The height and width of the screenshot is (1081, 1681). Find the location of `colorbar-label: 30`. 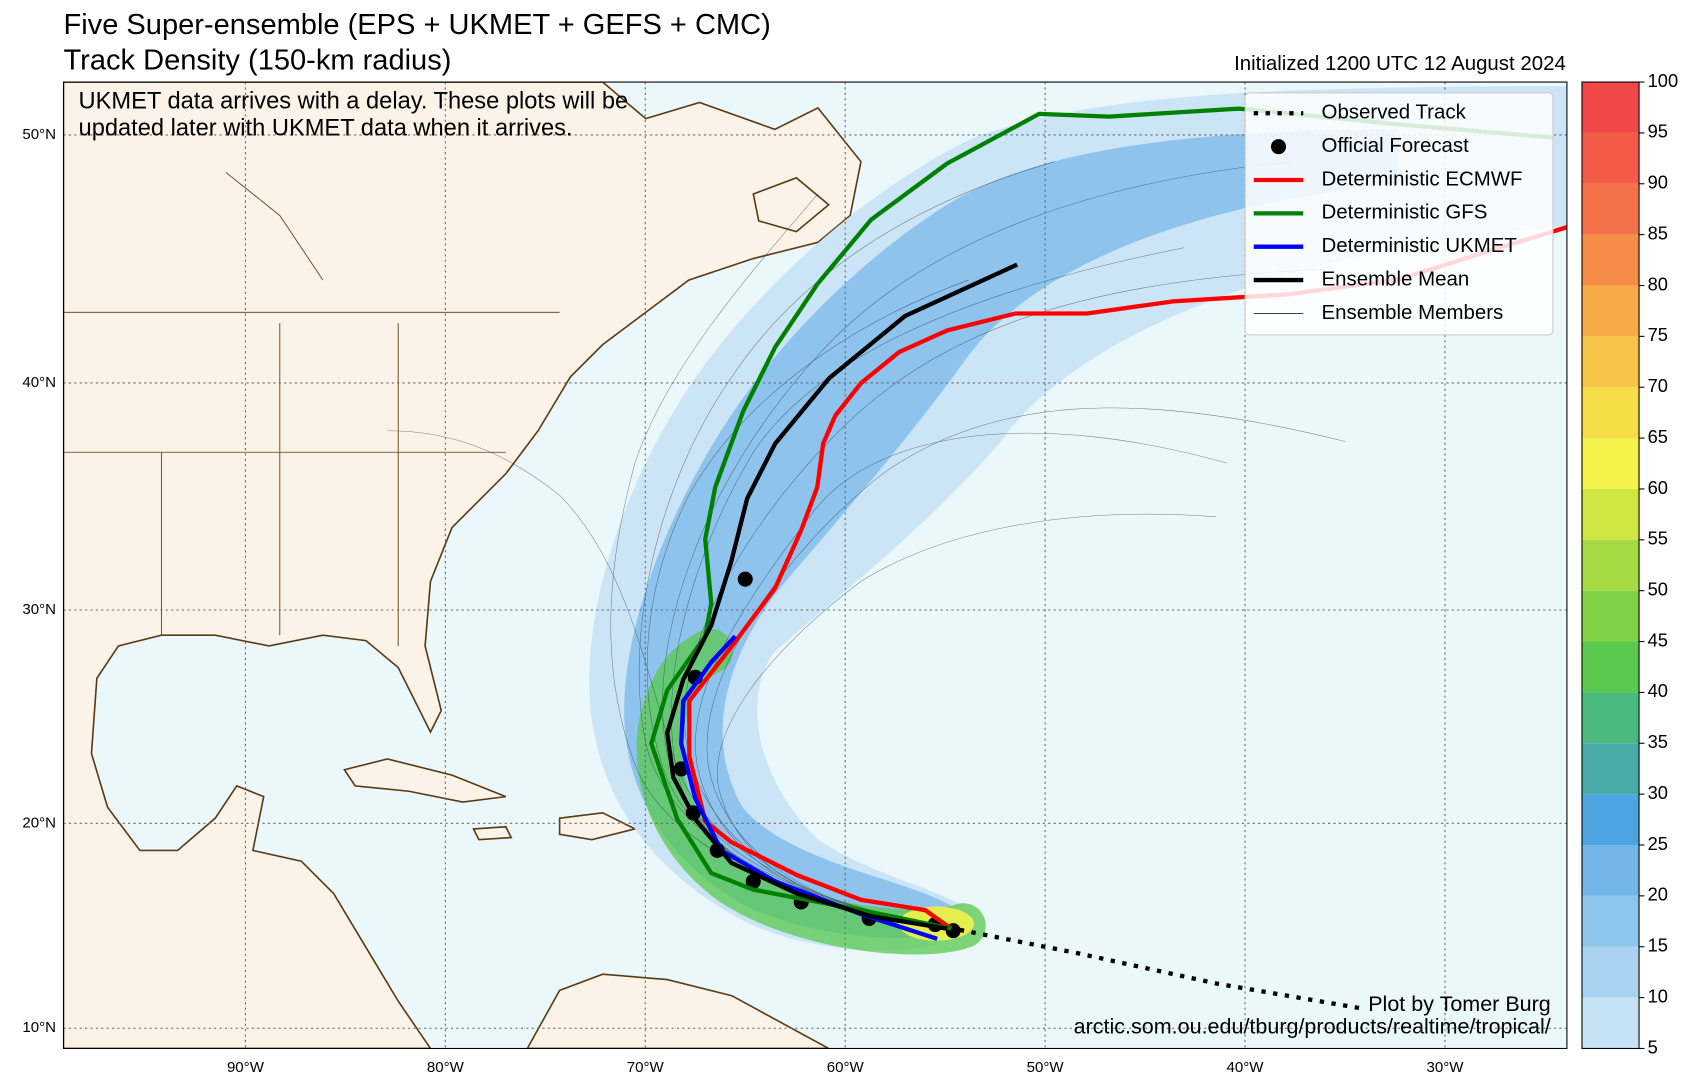

colorbar-label: 30 is located at coordinates (1658, 792).